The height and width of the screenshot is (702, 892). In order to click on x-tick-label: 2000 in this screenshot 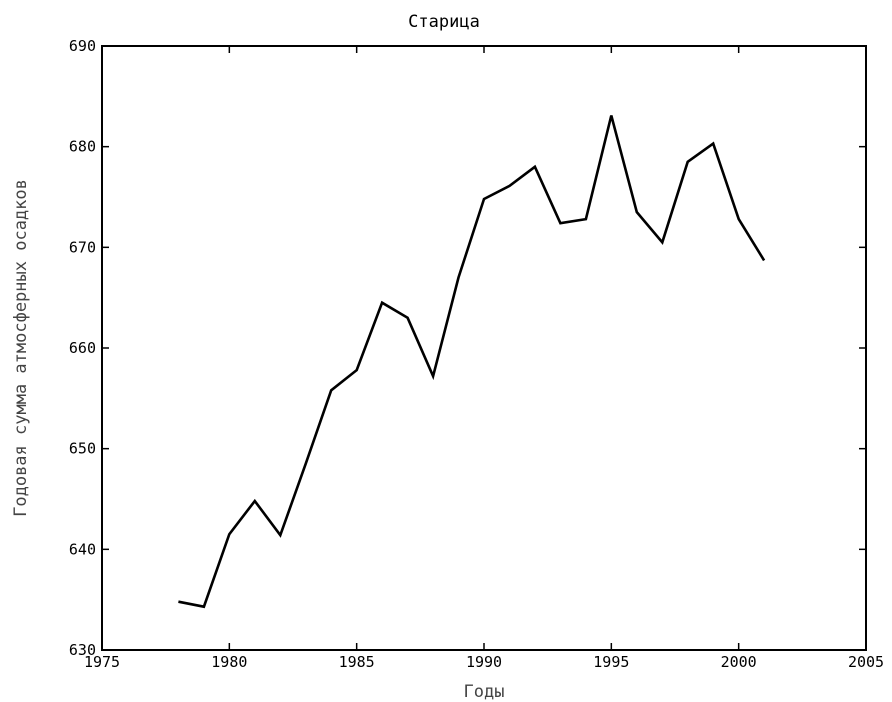, I will do `click(739, 662)`.